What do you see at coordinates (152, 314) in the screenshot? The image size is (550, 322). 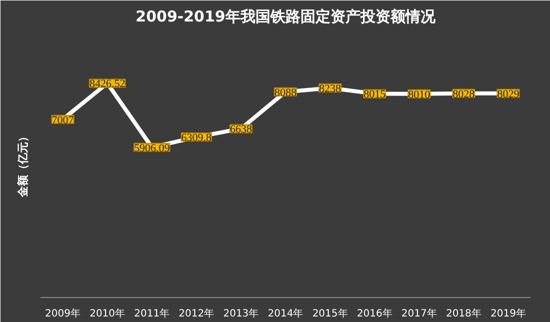 I see `x-tick-label: 2011年` at bounding box center [152, 314].